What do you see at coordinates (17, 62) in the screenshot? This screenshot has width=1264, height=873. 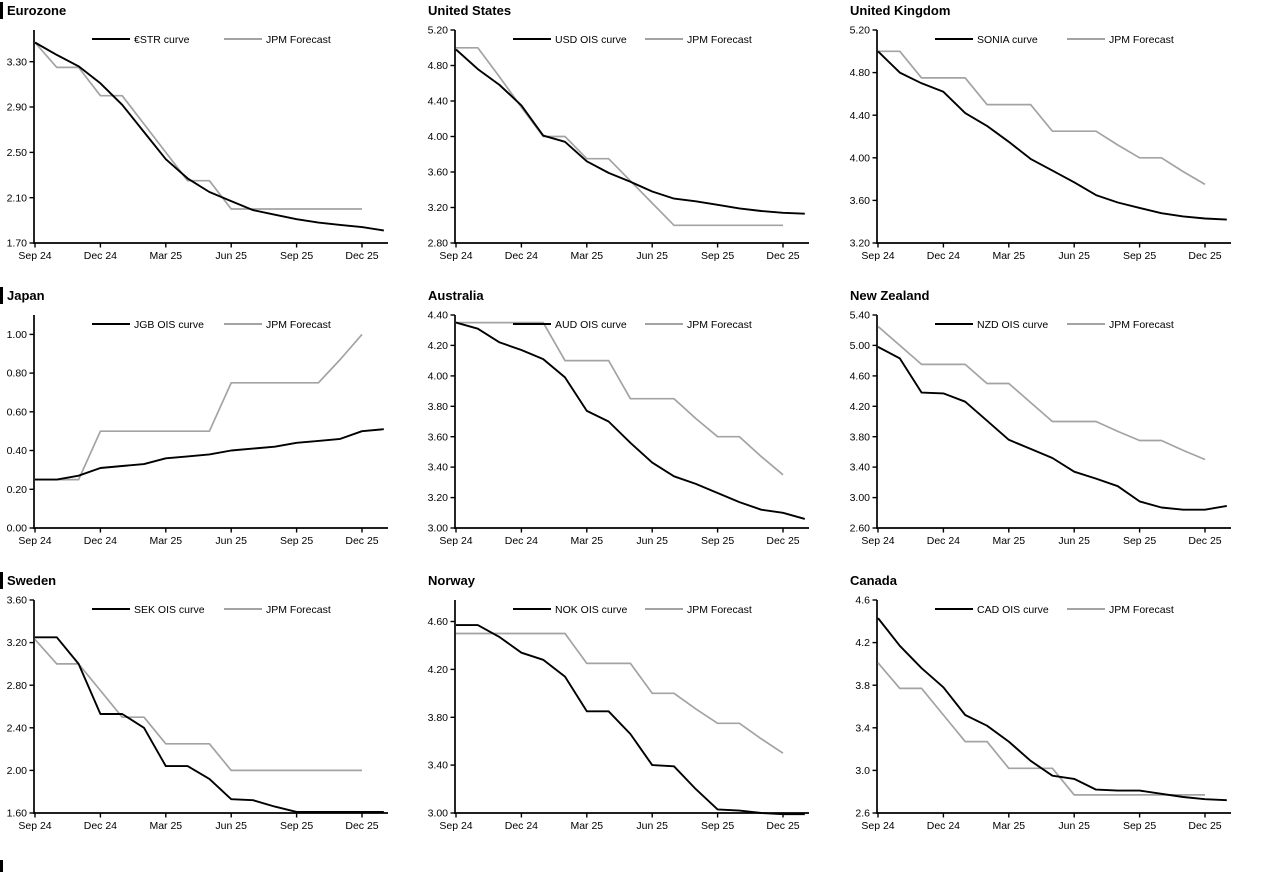 I see `y-tick-label: 3.30` at bounding box center [17, 62].